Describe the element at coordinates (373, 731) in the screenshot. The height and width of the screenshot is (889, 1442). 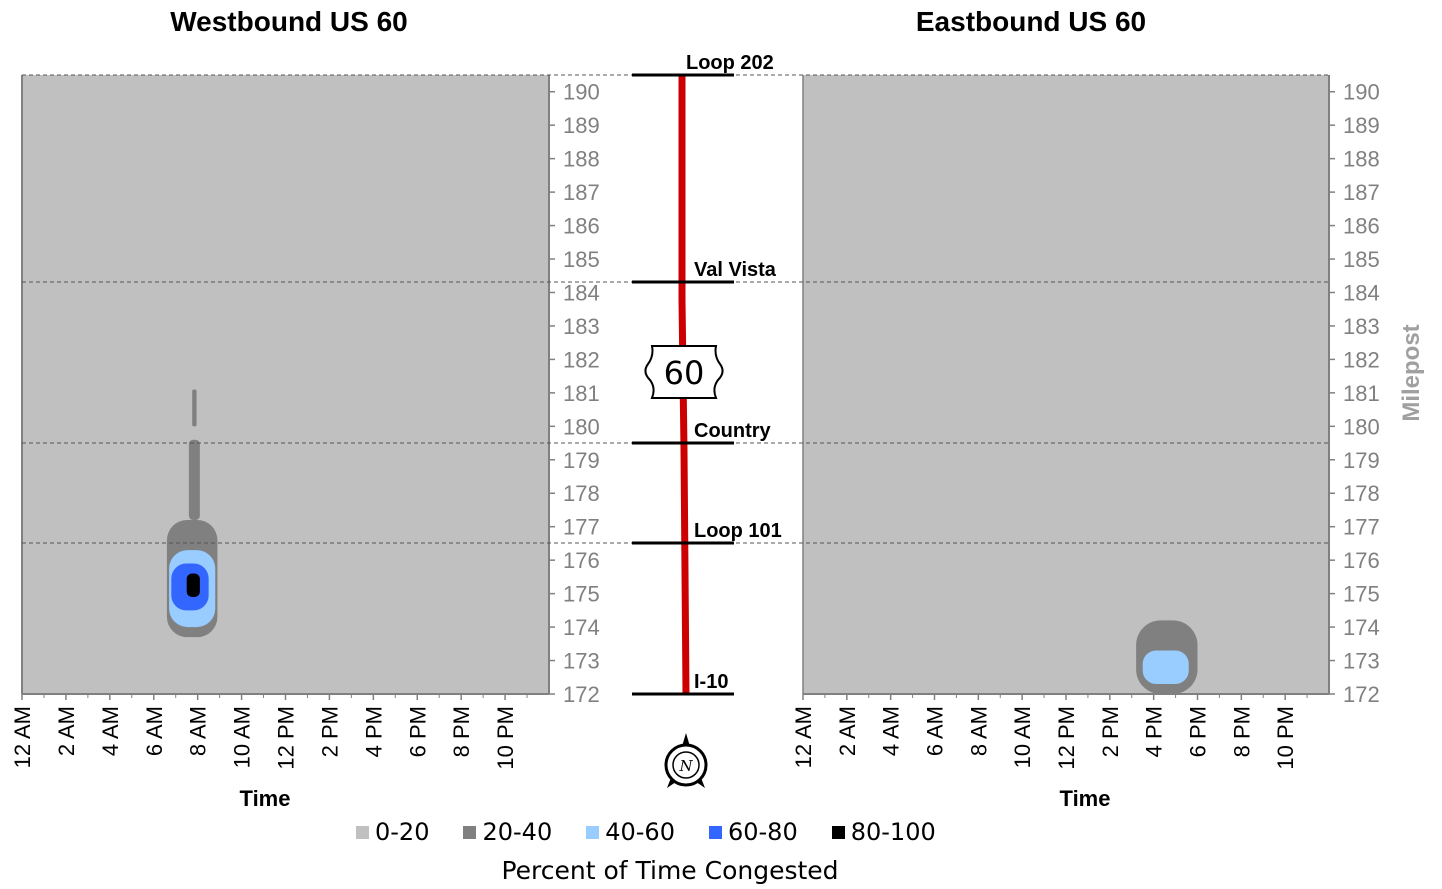
I see `westbound-x-tick-label: 4 PM` at that location.